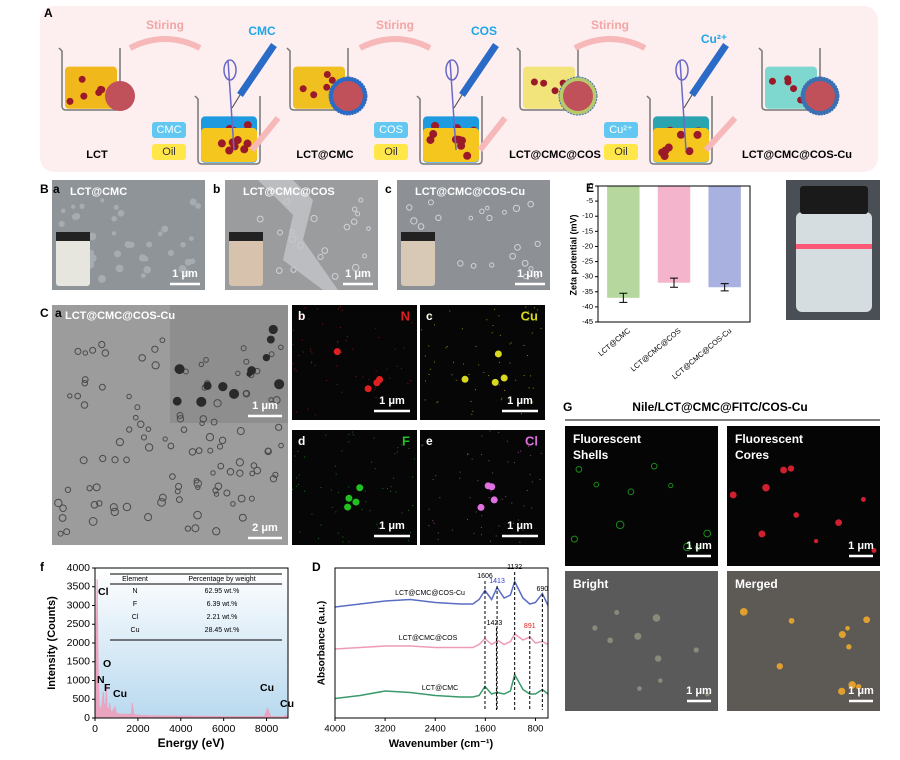  What do you see at coordinates (610, 25) in the screenshot?
I see `step-label: Stiring` at bounding box center [610, 25].